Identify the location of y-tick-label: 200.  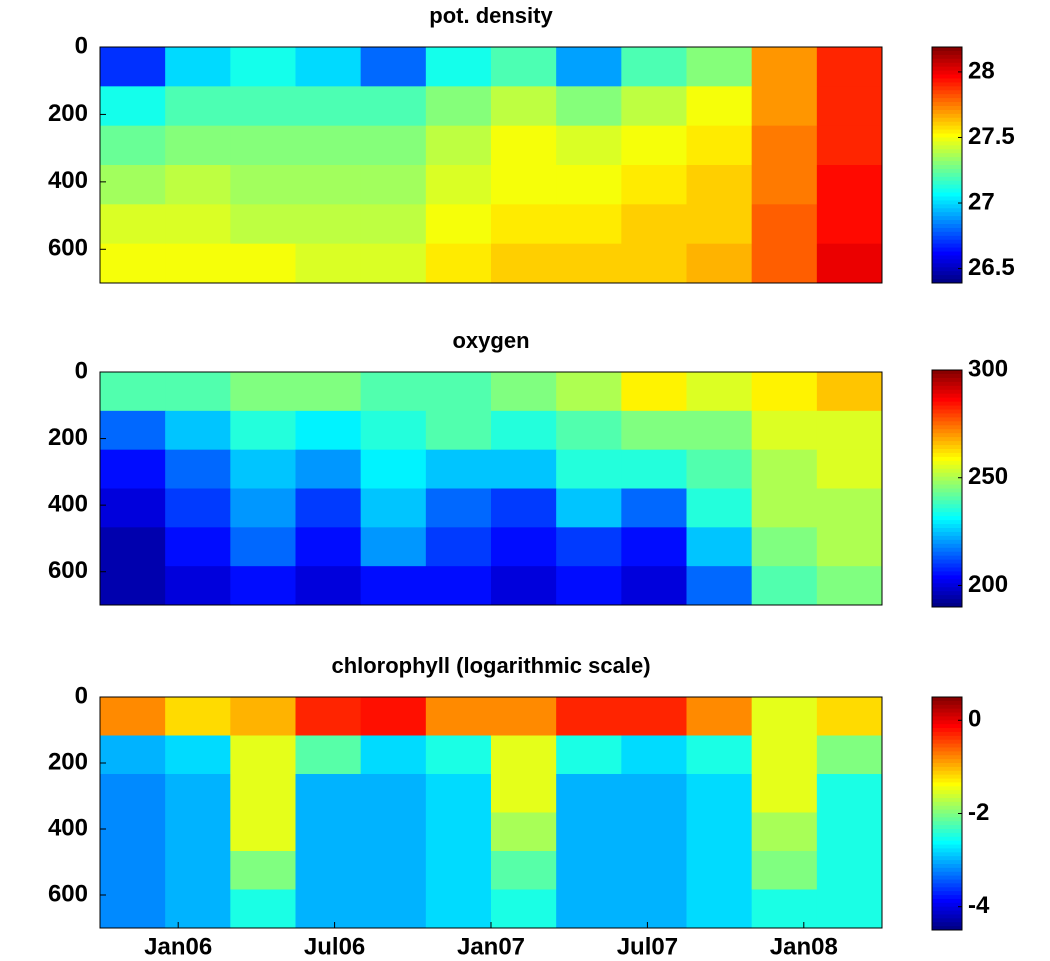
(68, 761).